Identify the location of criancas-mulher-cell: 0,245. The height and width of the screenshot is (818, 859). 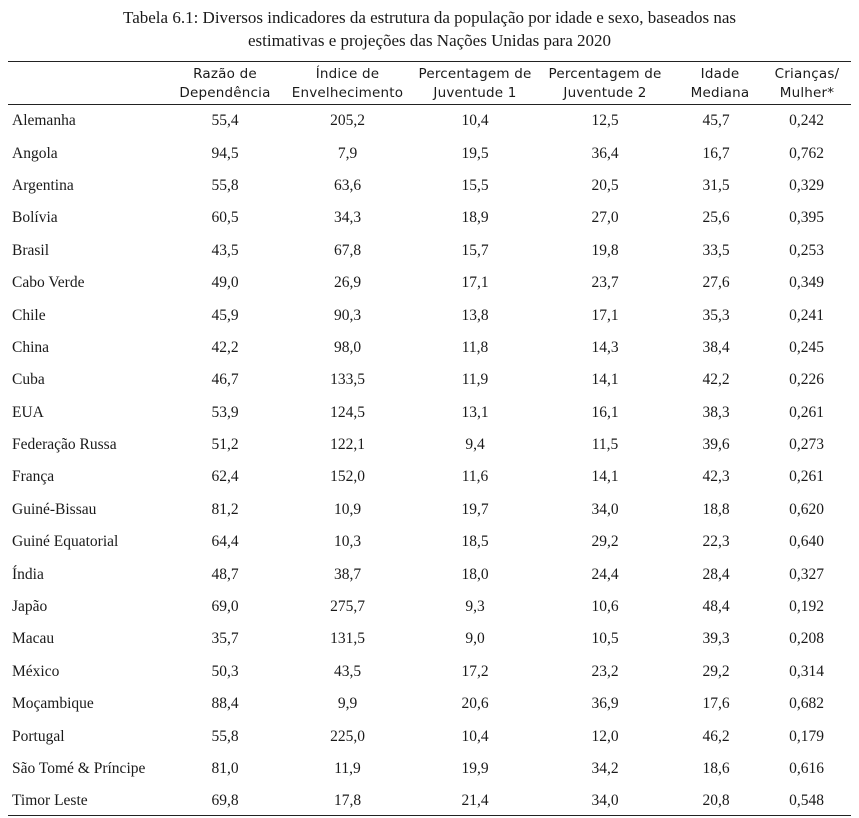
(806, 347).